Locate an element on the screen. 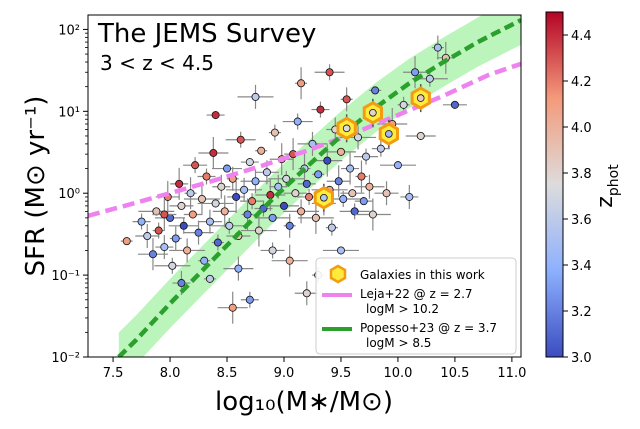 The image size is (640, 429). x-tick-label: 9.5 is located at coordinates (341, 373).